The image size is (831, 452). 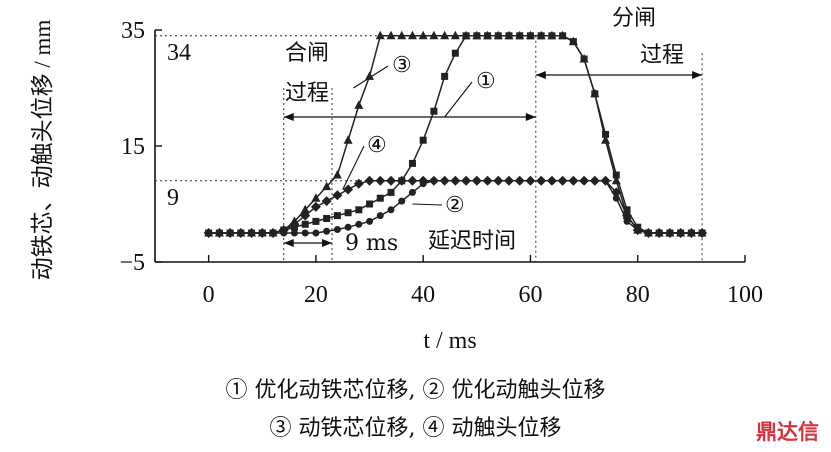 I want to click on x-tick-label: 80, so click(x=638, y=295).